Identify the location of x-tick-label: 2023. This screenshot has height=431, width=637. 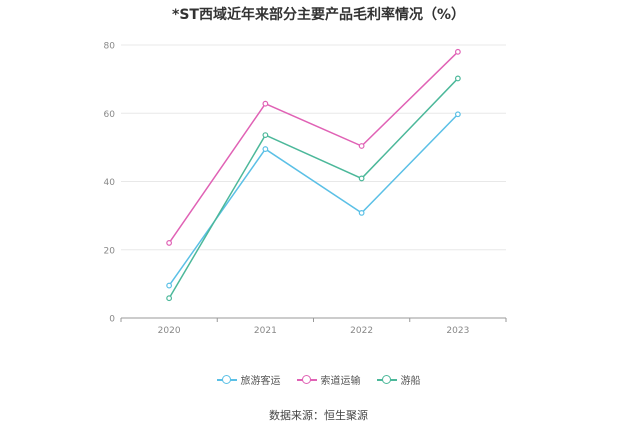
(457, 331).